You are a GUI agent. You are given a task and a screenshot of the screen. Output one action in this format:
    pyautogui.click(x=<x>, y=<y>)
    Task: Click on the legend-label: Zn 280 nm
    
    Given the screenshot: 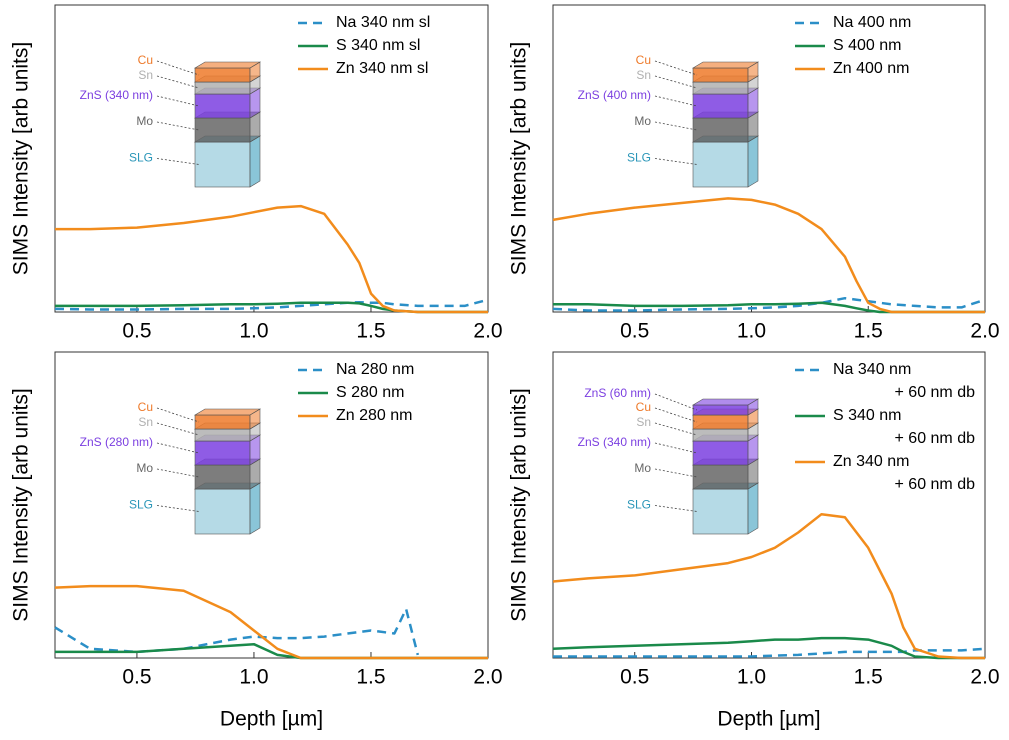 What is the action you would take?
    pyautogui.click(x=374, y=415)
    